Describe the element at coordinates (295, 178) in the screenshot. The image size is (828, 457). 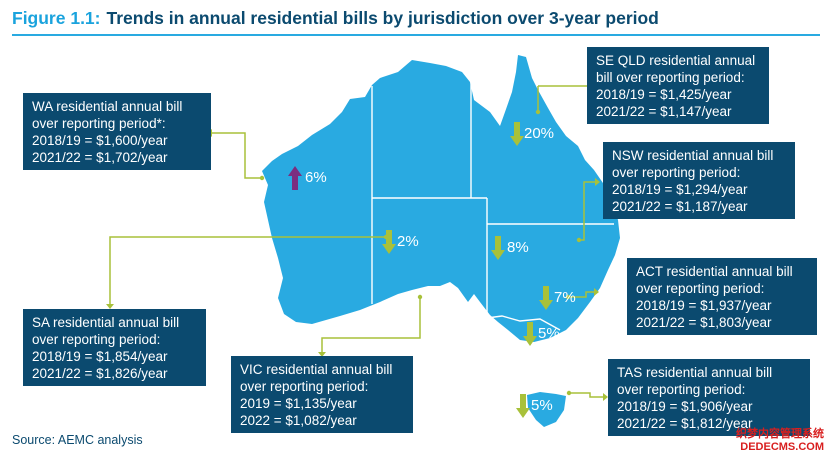
I see `wa-arrow-up-icon` at that location.